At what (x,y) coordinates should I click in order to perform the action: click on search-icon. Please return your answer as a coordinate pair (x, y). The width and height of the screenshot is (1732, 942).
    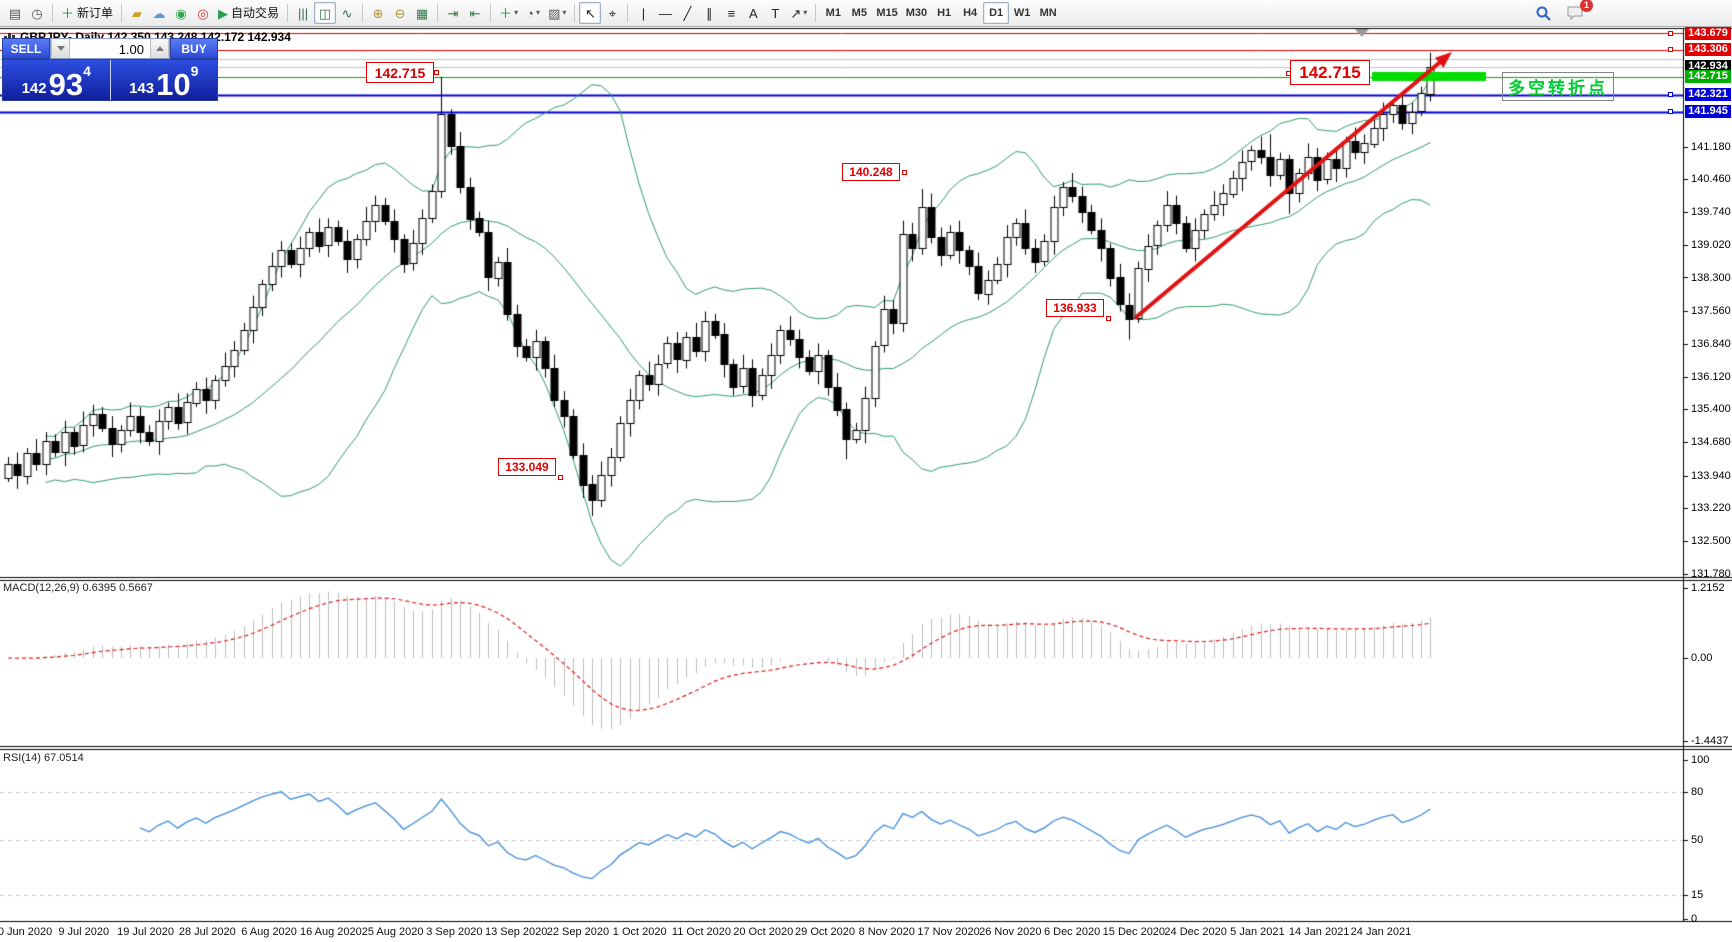
    Looking at the image, I should click on (1543, 13).